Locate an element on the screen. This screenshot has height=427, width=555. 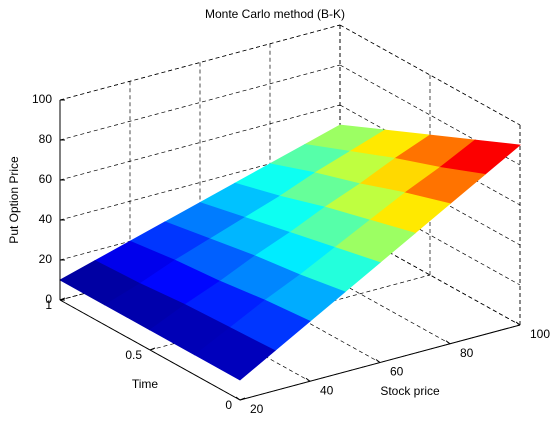
chart-title: Monte Carlo method (B-K) is located at coordinates (275, 14).